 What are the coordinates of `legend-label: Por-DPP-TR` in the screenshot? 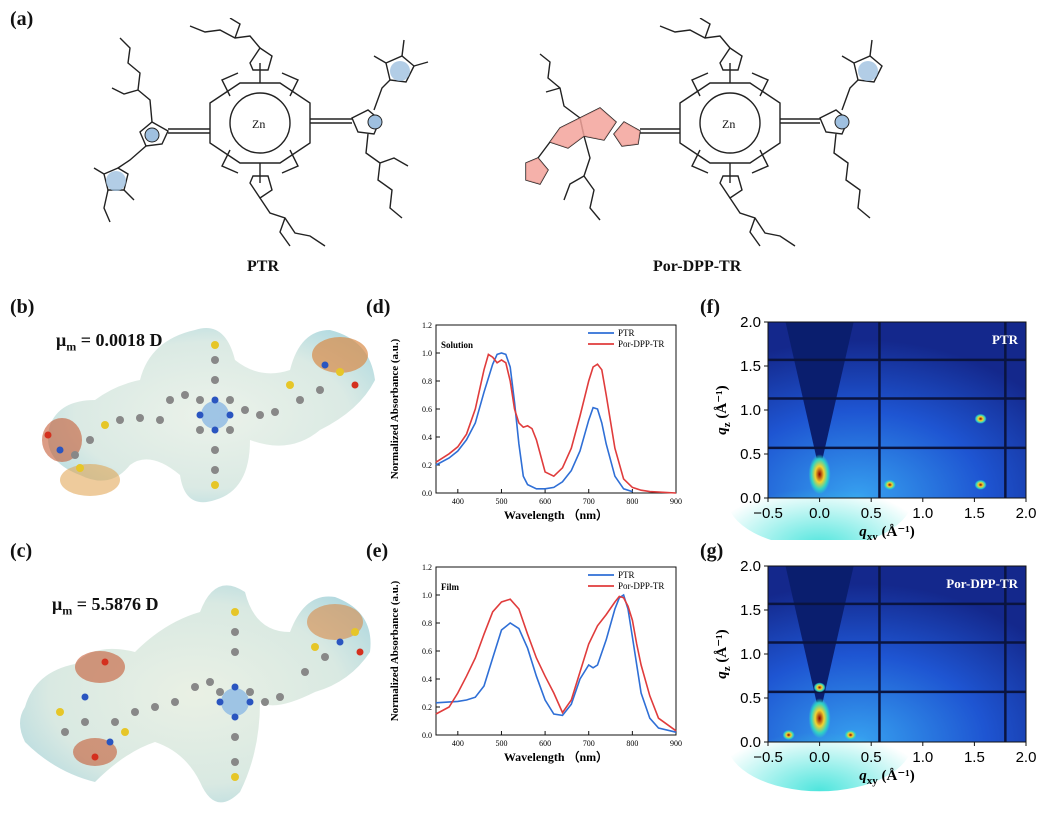 It's located at (641, 586).